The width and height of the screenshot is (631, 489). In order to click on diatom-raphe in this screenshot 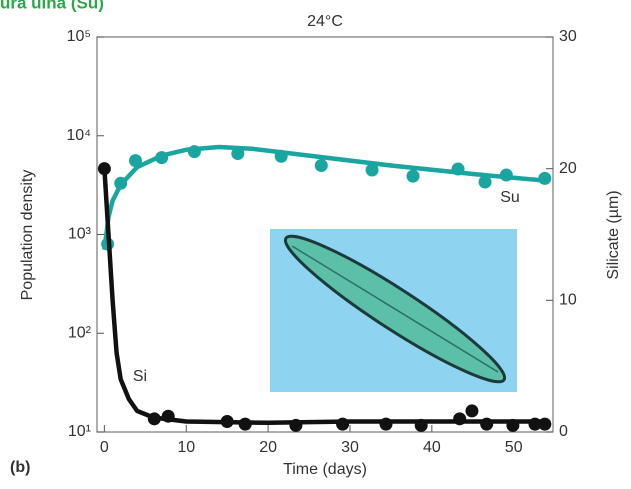, I will do `click(395, 309)`.